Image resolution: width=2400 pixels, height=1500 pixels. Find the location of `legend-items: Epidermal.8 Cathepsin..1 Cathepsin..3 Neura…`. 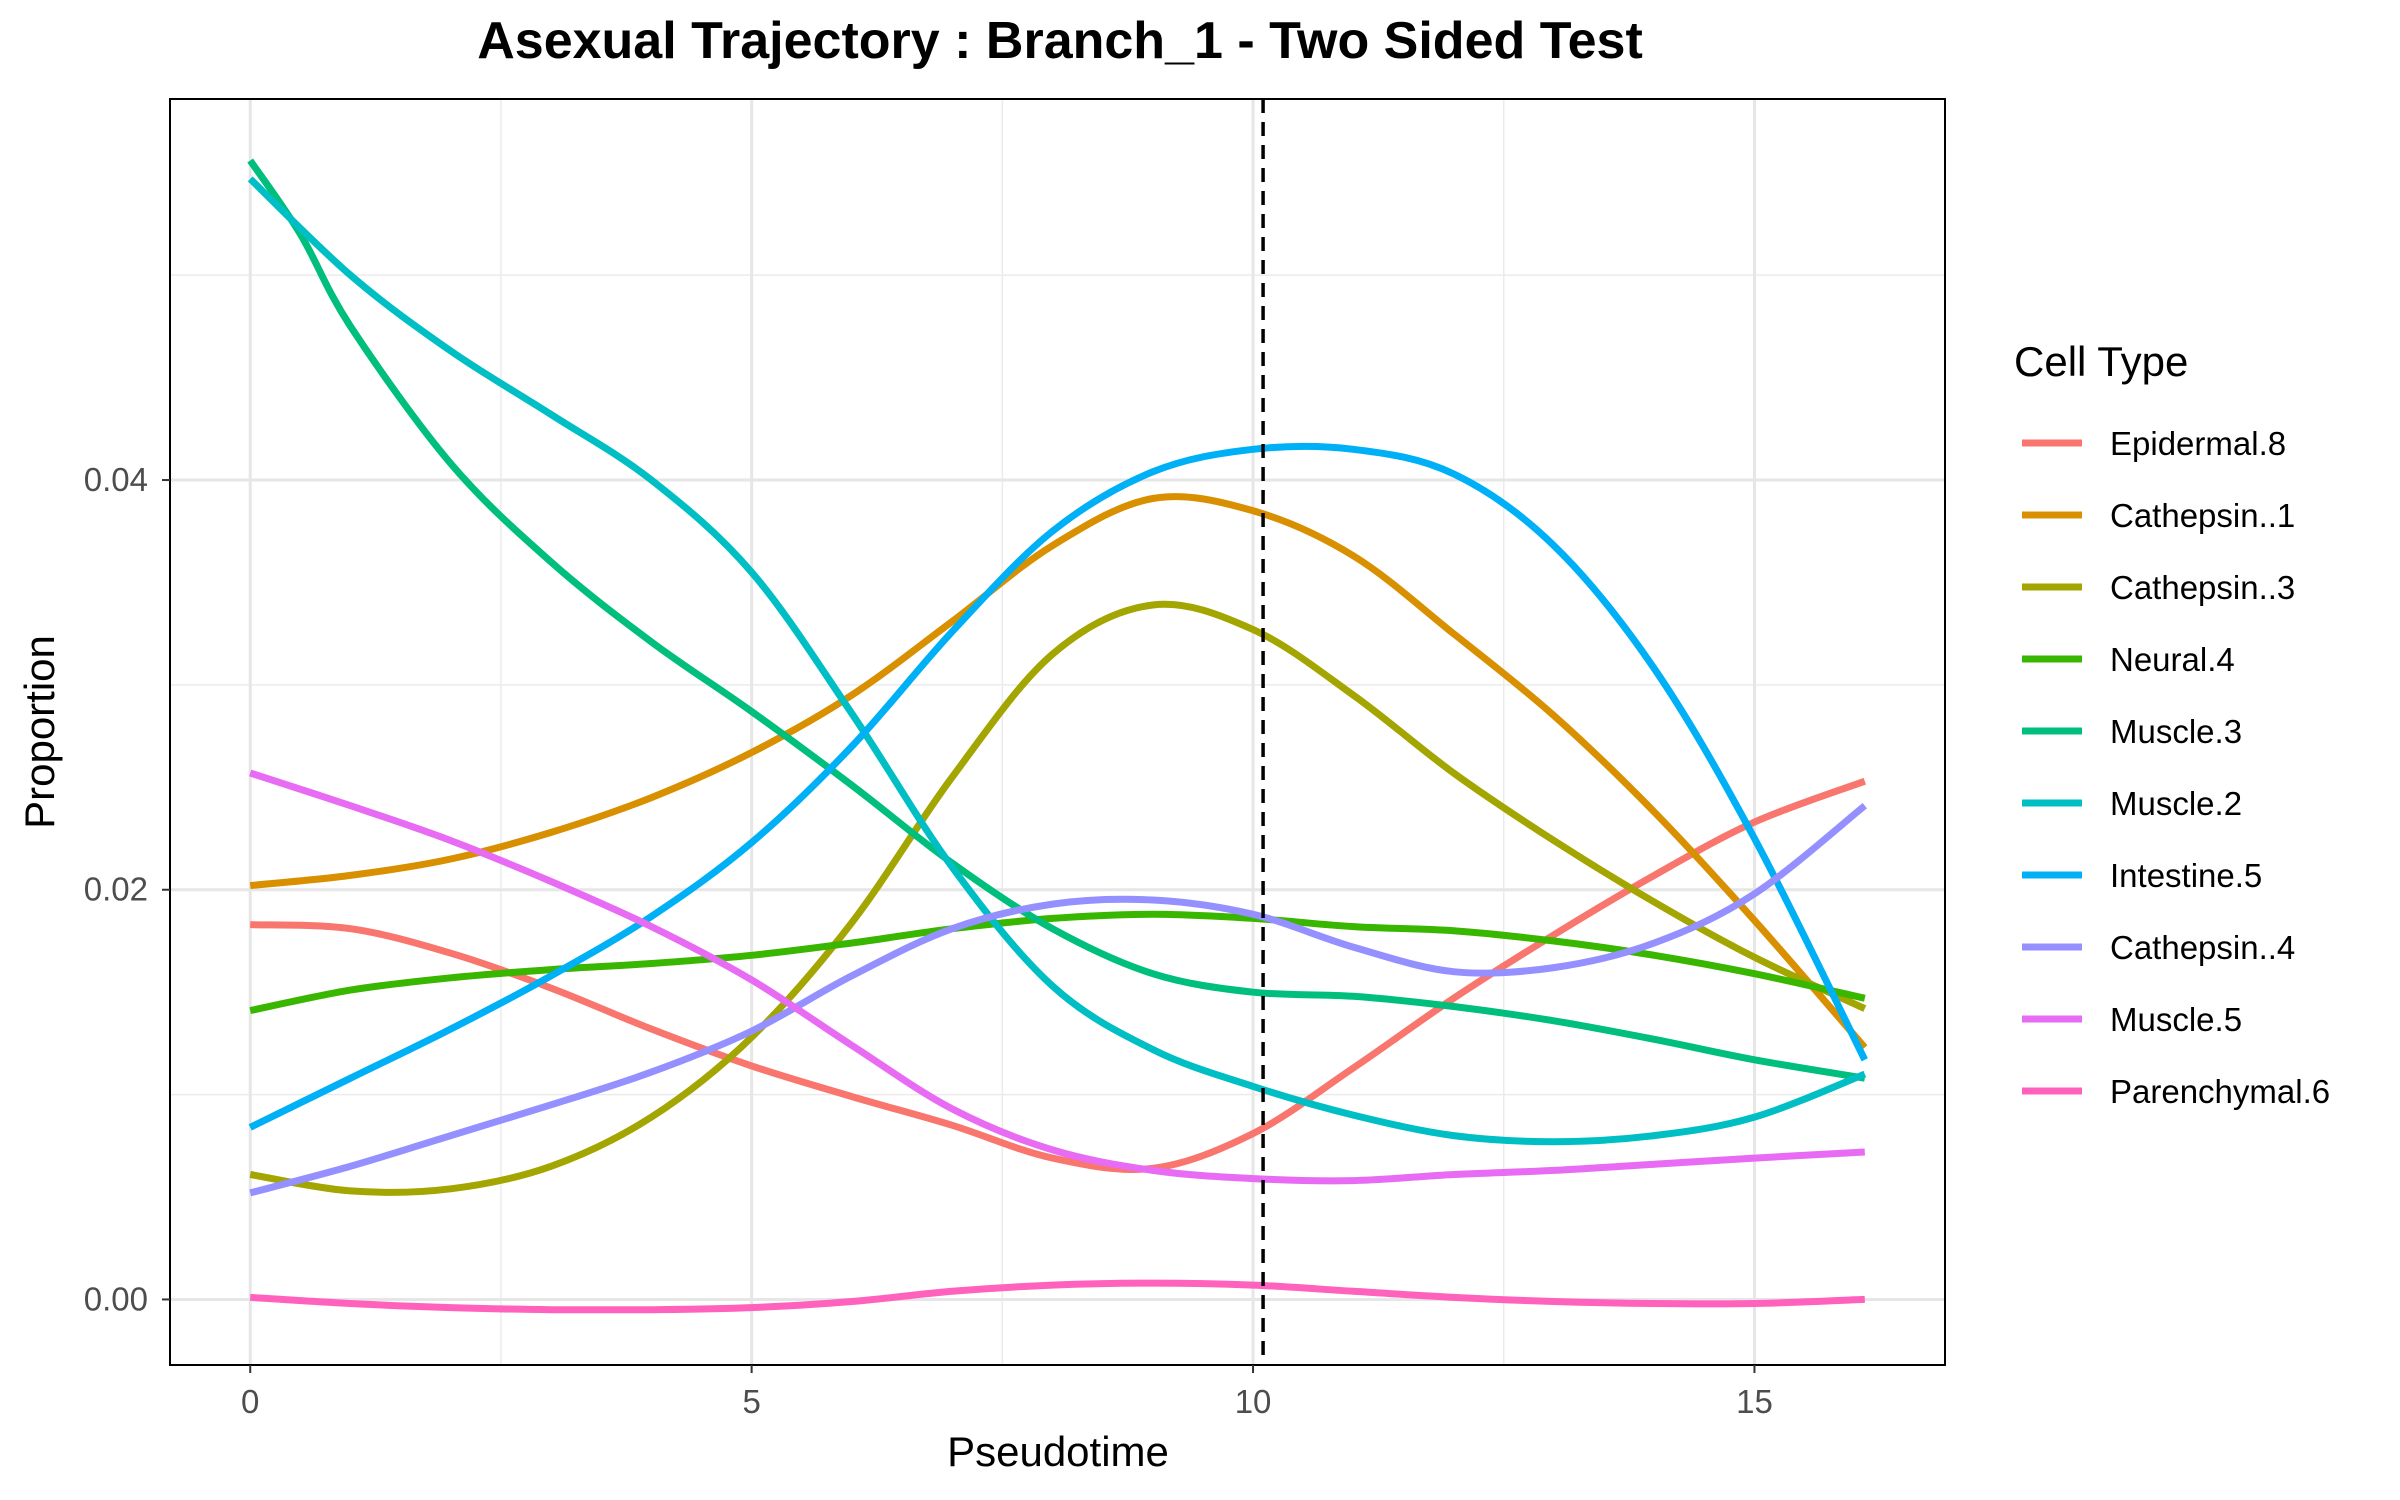

legend-items: Epidermal.8 Cathepsin..1 Cathepsin..3 Neura… is located at coordinates (2176, 767).